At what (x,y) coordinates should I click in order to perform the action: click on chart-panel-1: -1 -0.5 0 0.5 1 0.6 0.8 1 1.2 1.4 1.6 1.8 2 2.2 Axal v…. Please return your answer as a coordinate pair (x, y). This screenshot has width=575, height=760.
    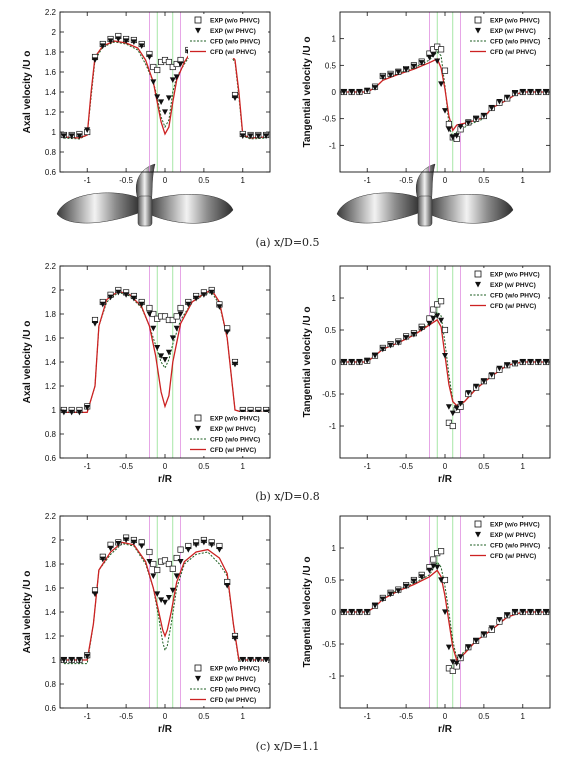
    Looking at the image, I should click on (146, 117).